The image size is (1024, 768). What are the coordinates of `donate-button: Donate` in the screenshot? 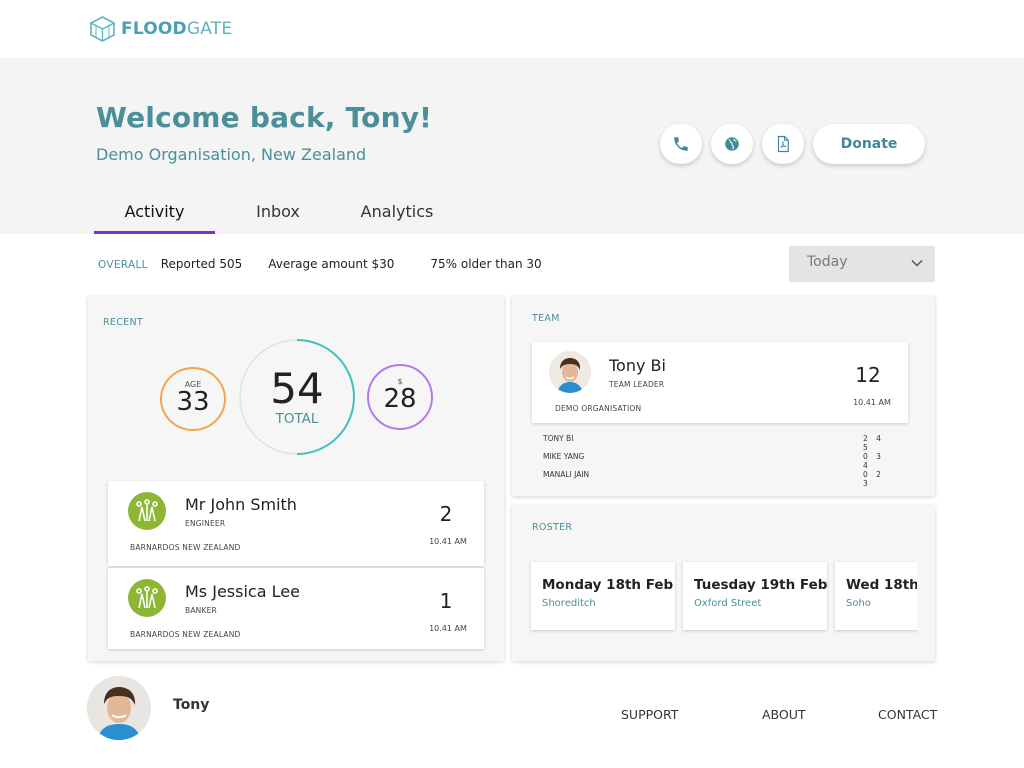 It's located at (869, 144).